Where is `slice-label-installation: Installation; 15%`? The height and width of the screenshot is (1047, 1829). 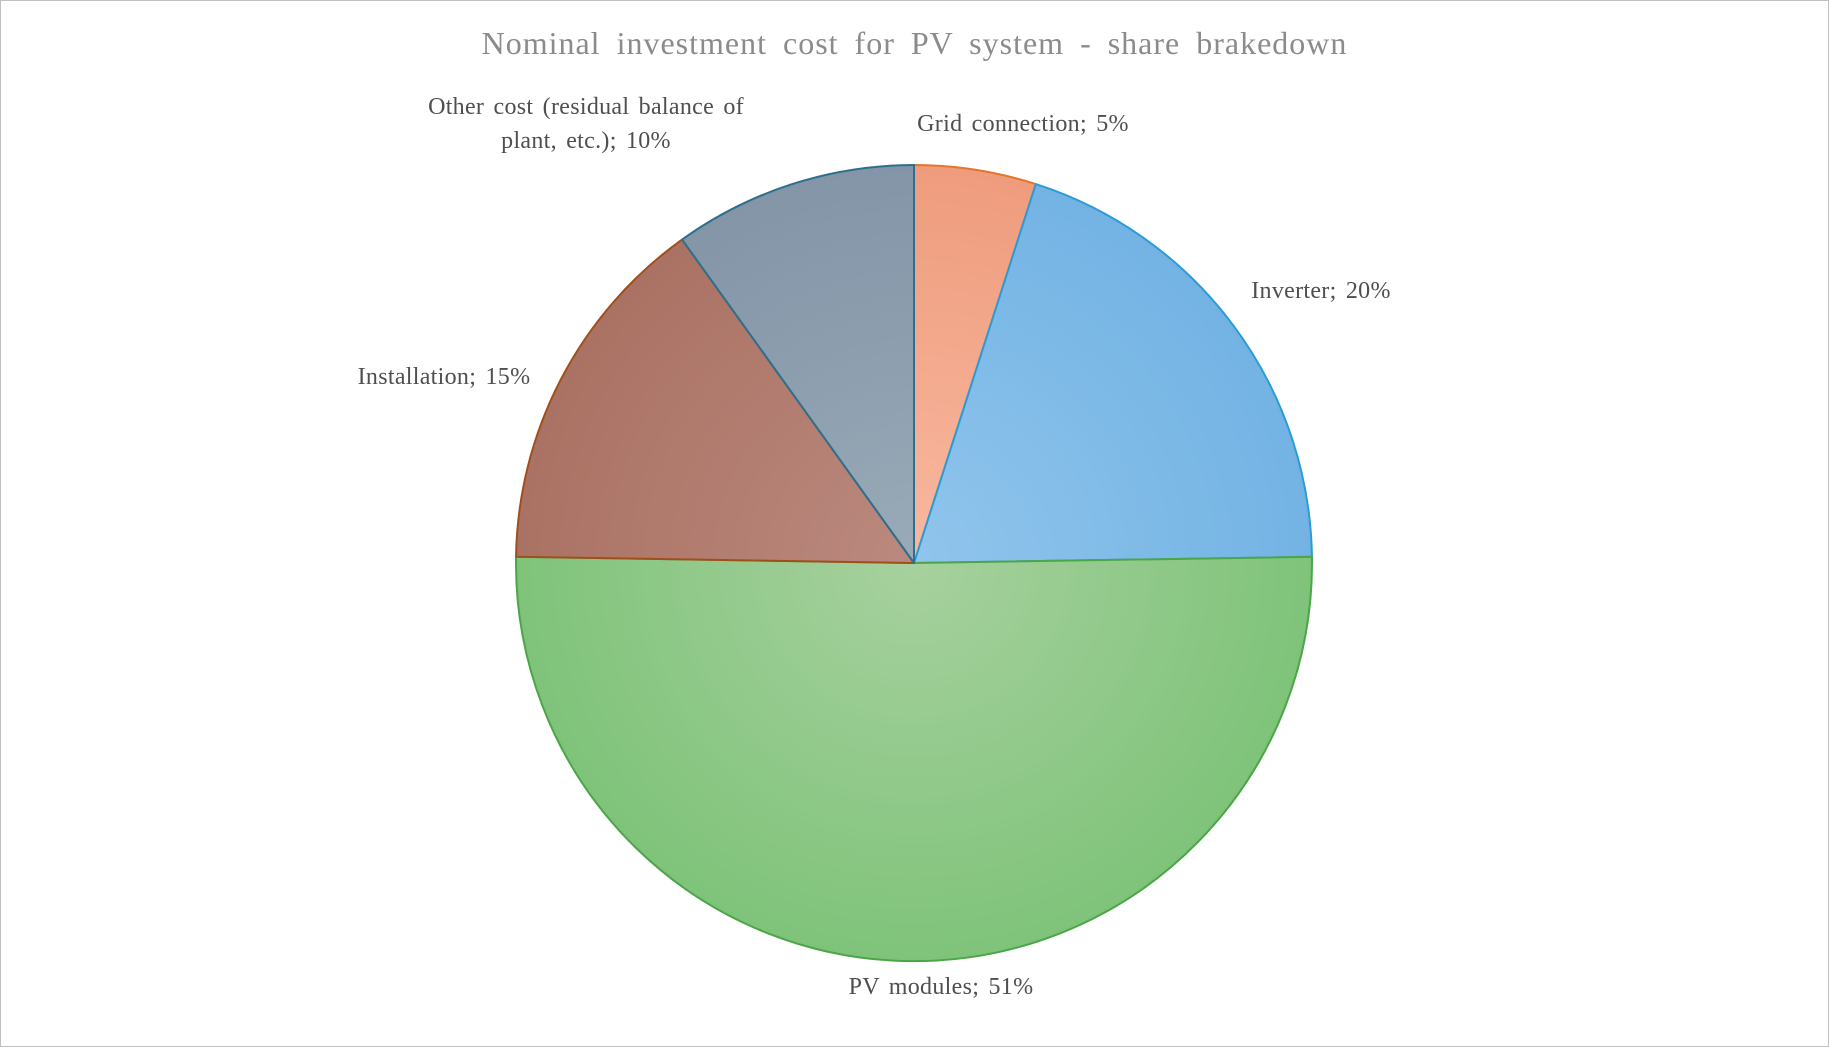 slice-label-installation: Installation; 15% is located at coordinates (444, 377).